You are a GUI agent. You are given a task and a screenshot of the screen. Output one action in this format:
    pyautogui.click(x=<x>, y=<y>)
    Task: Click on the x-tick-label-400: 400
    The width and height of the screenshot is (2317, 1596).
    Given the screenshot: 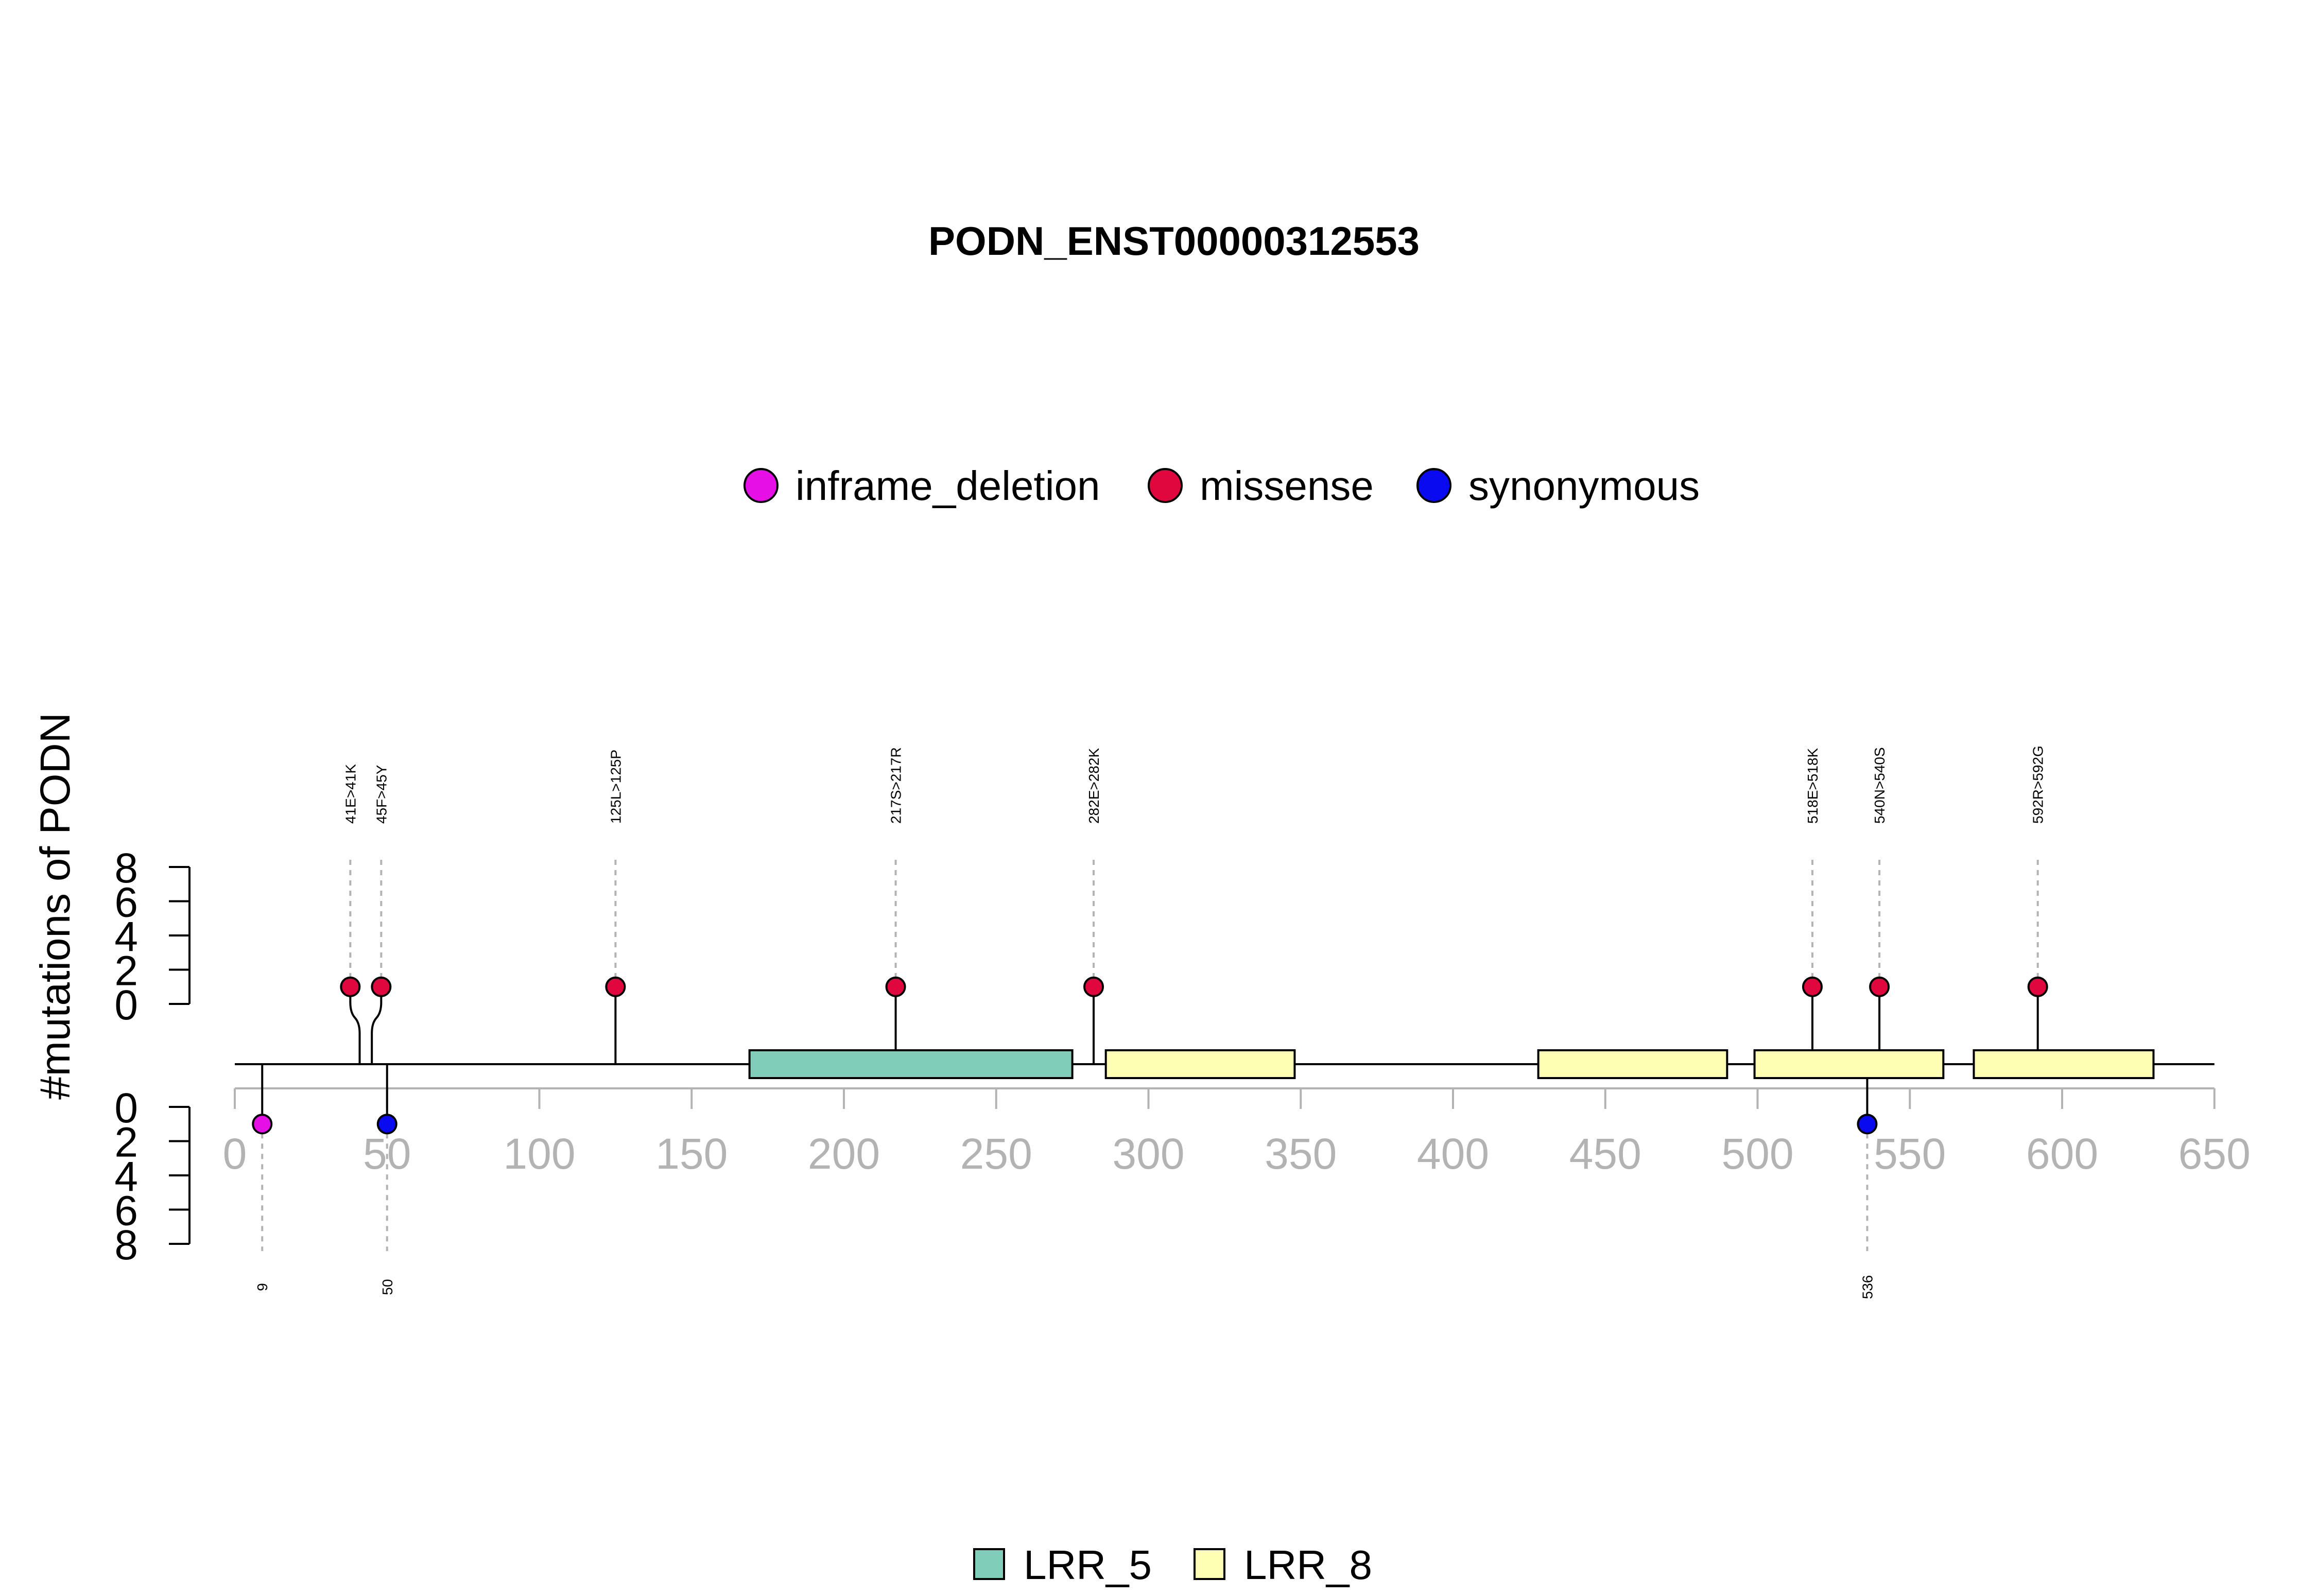 What is the action you would take?
    pyautogui.click(x=1453, y=1154)
    